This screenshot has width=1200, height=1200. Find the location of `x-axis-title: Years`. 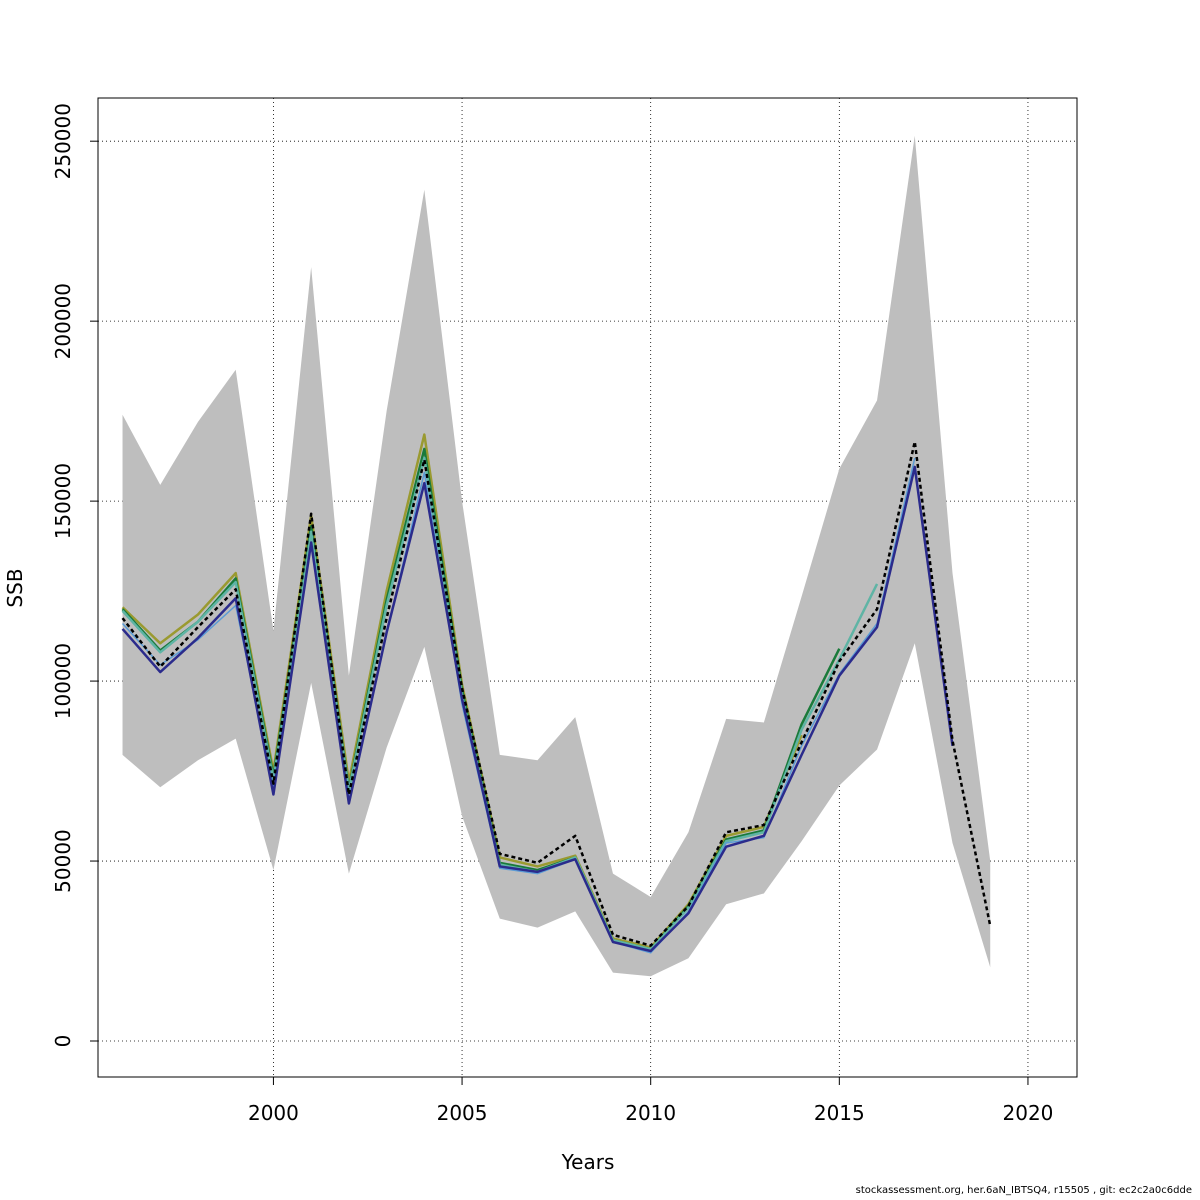

x-axis-title: Years is located at coordinates (588, 1162).